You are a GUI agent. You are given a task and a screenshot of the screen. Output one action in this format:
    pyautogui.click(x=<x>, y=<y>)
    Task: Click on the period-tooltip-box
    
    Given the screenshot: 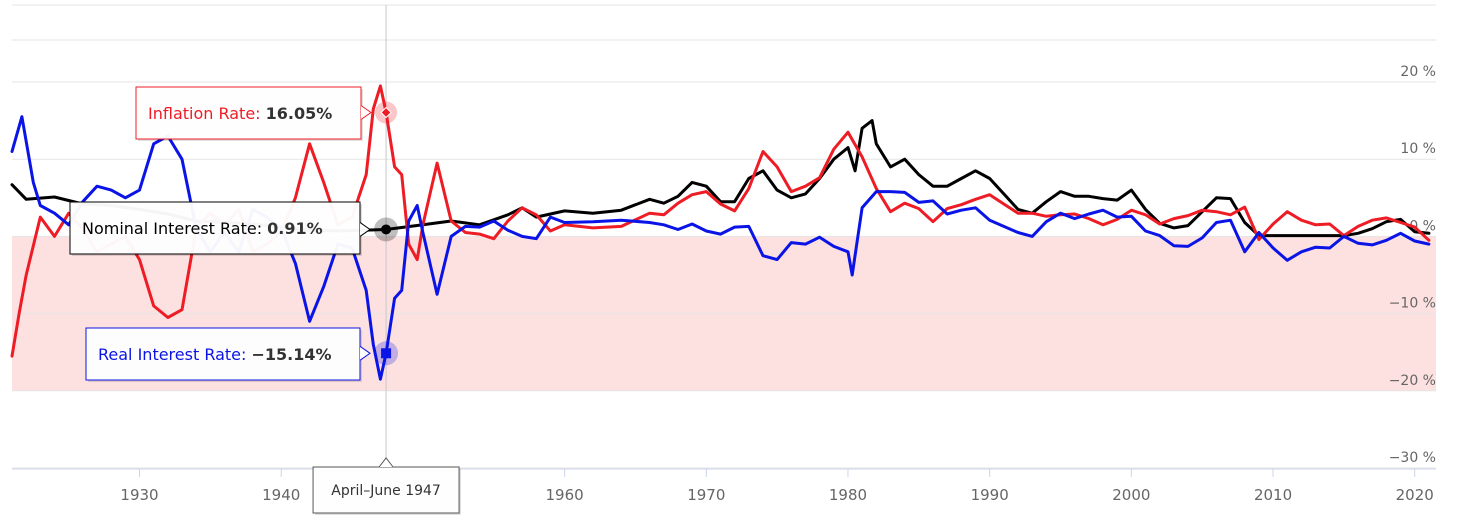 What is the action you would take?
    pyautogui.click(x=386, y=490)
    